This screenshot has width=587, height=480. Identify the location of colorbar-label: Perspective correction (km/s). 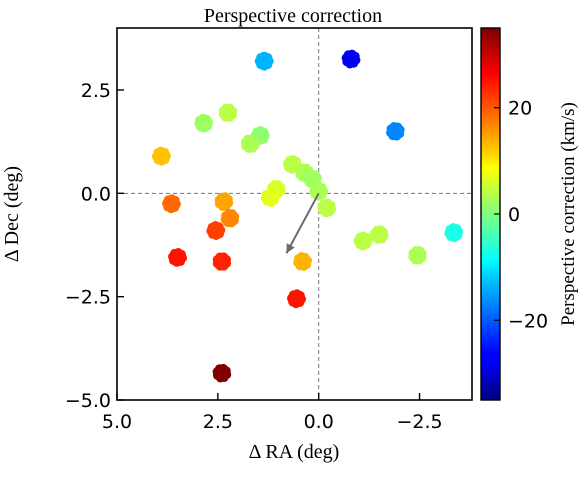
(568, 214).